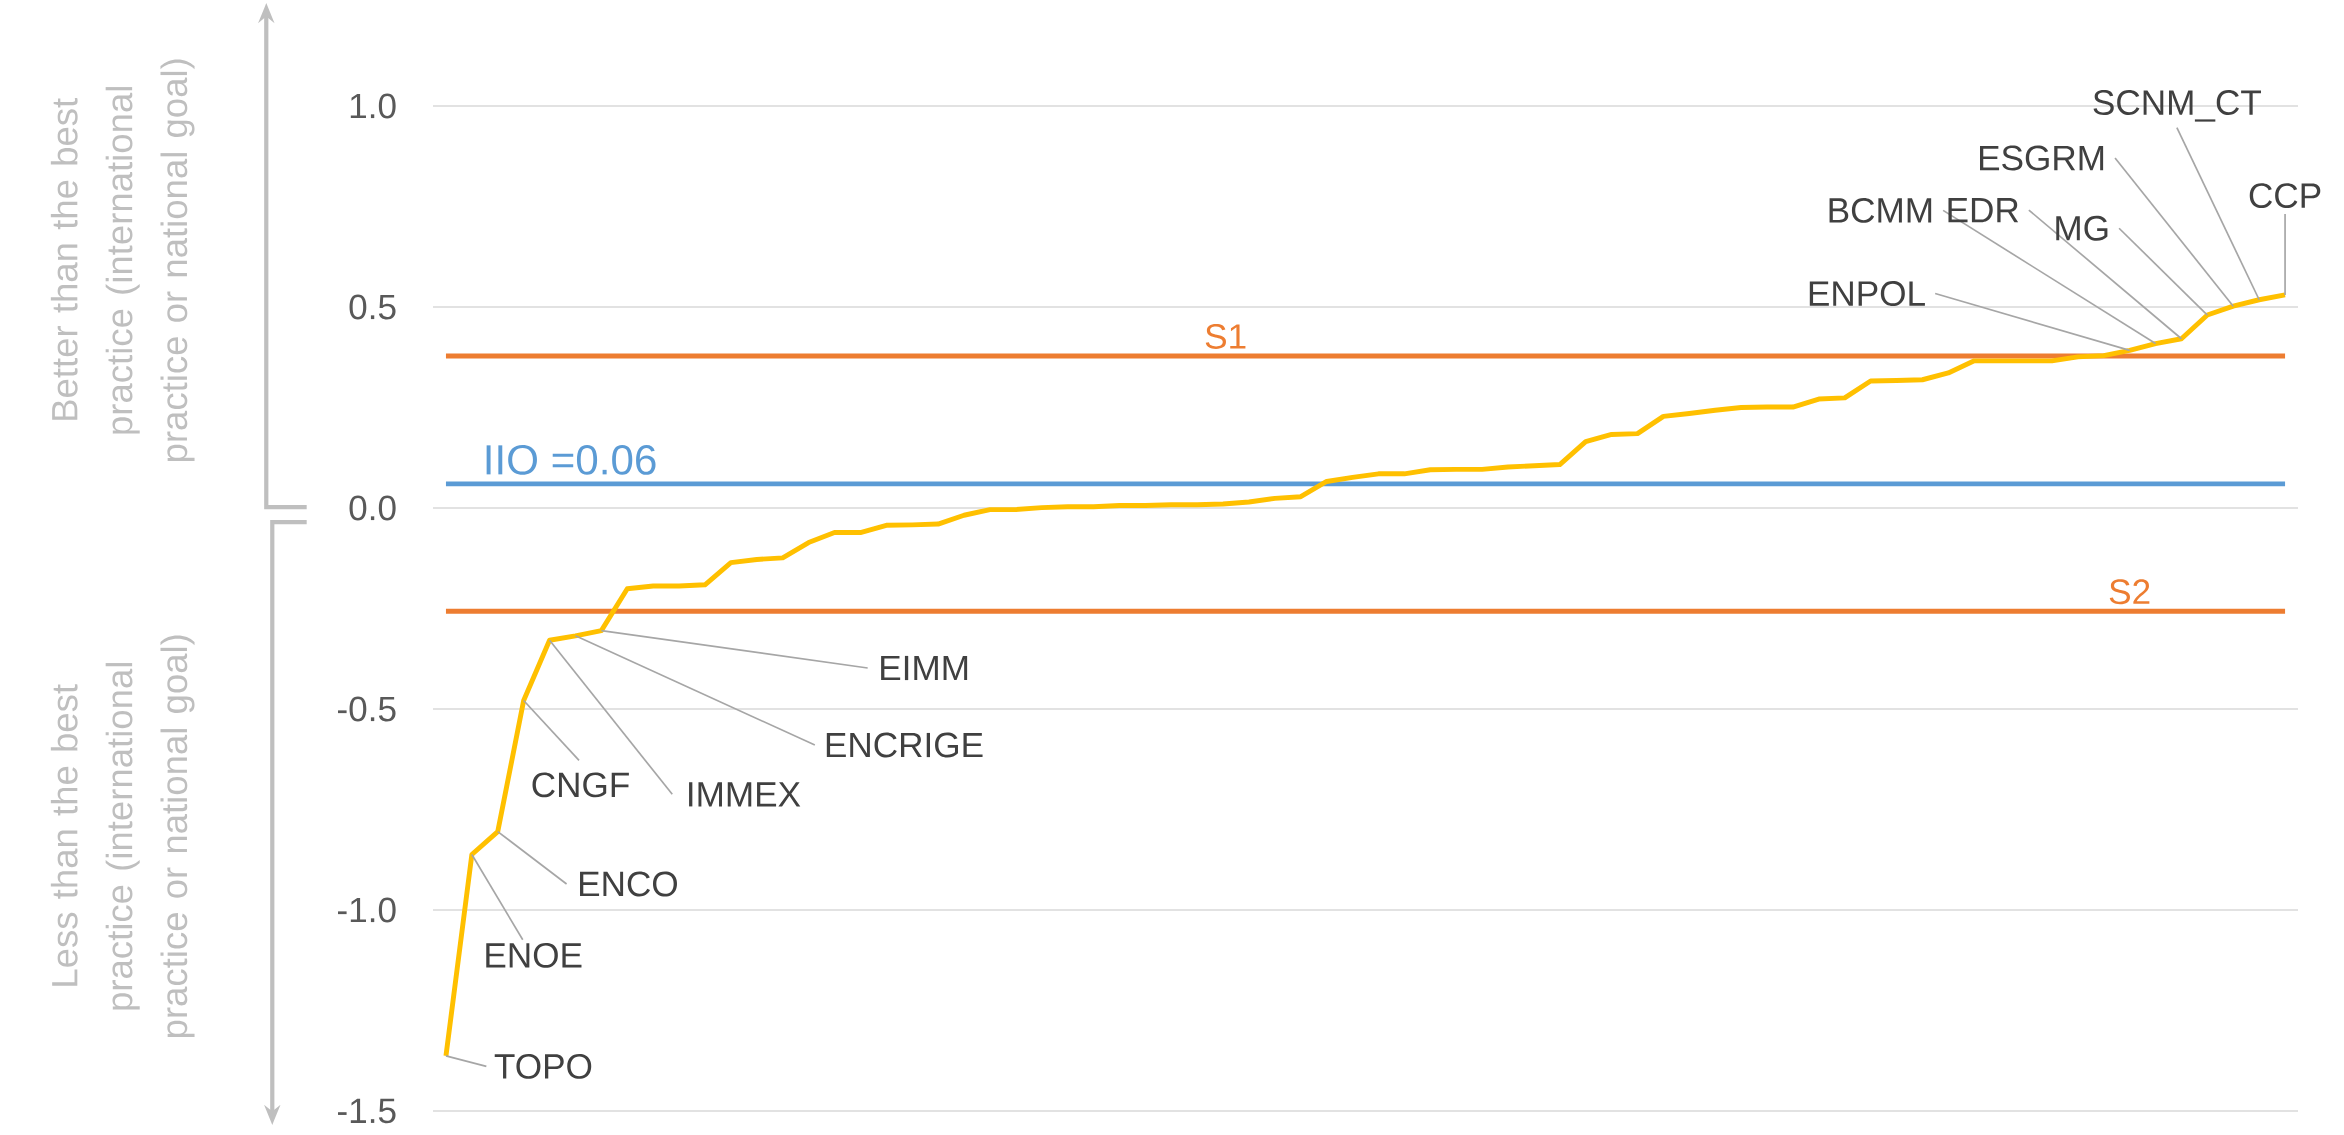 Image resolution: width=2344 pixels, height=1135 pixels. What do you see at coordinates (1225, 336) in the screenshot?
I see `ref-line-label: S1` at bounding box center [1225, 336].